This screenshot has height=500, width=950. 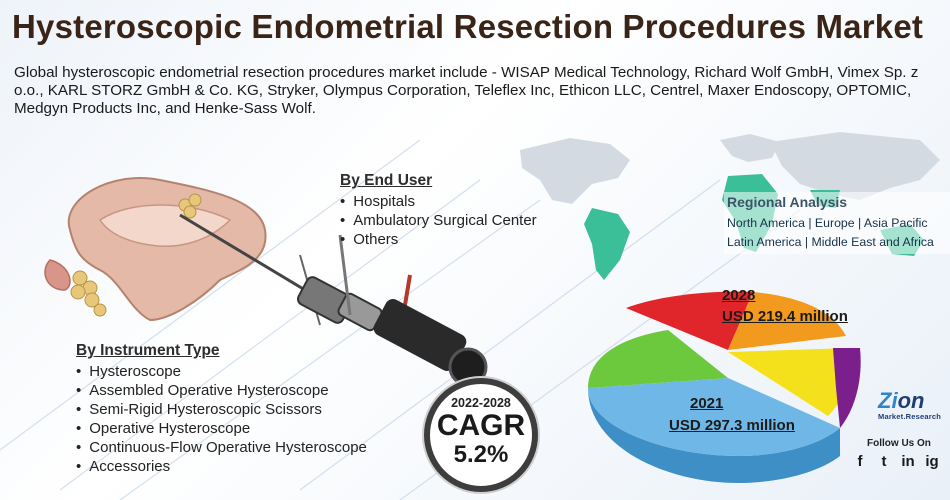 I want to click on pie-slice-orange, so click(x=787, y=321).